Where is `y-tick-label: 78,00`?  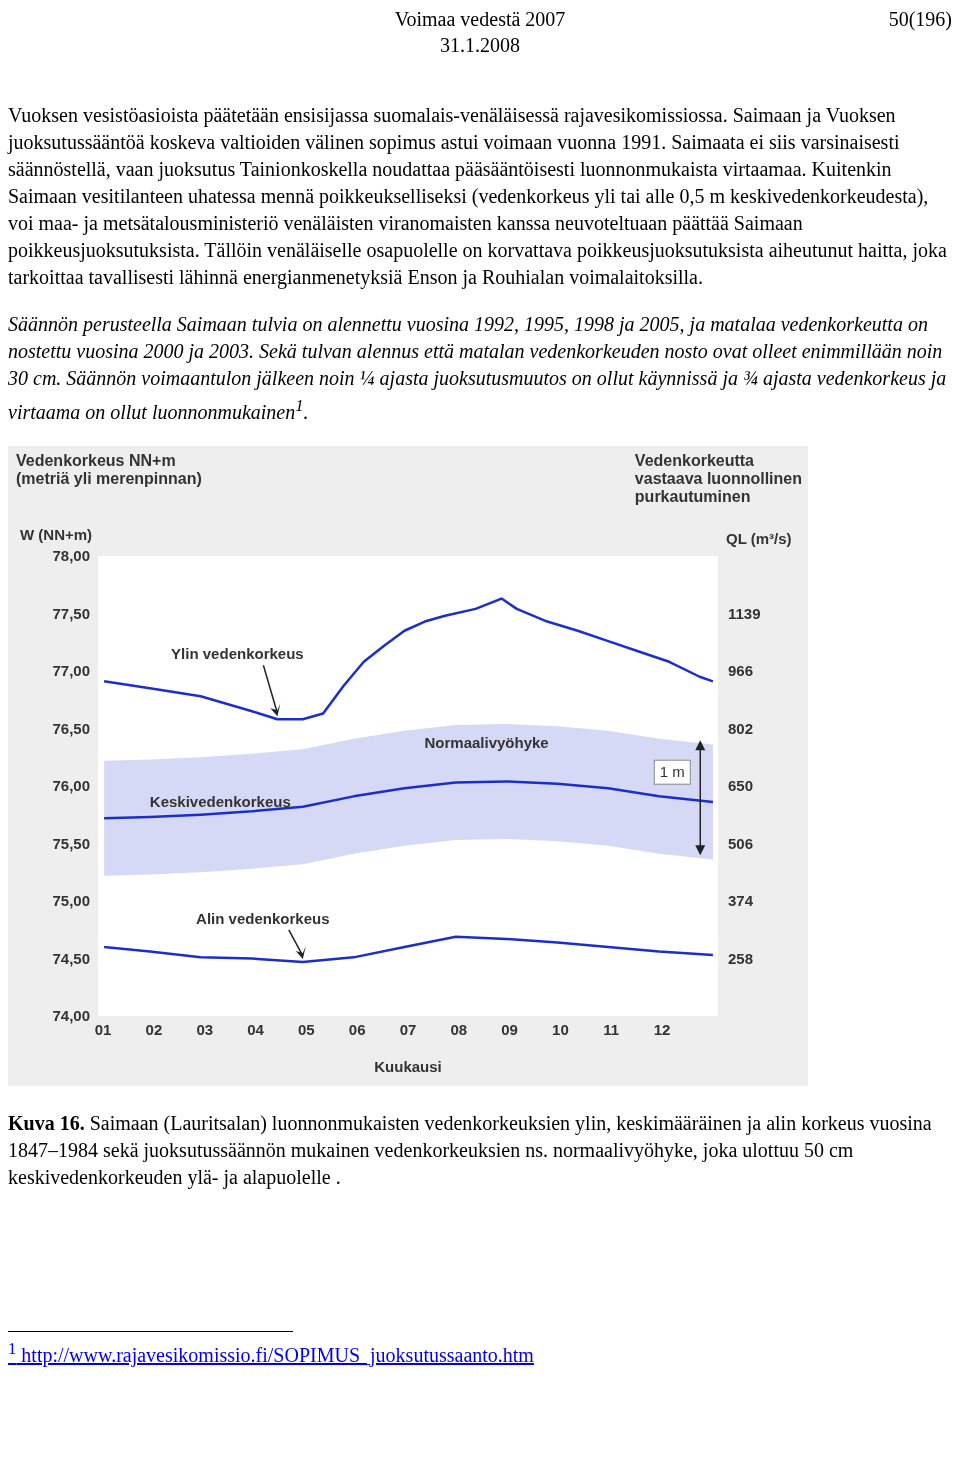 y-tick-label: 78,00 is located at coordinates (71, 555).